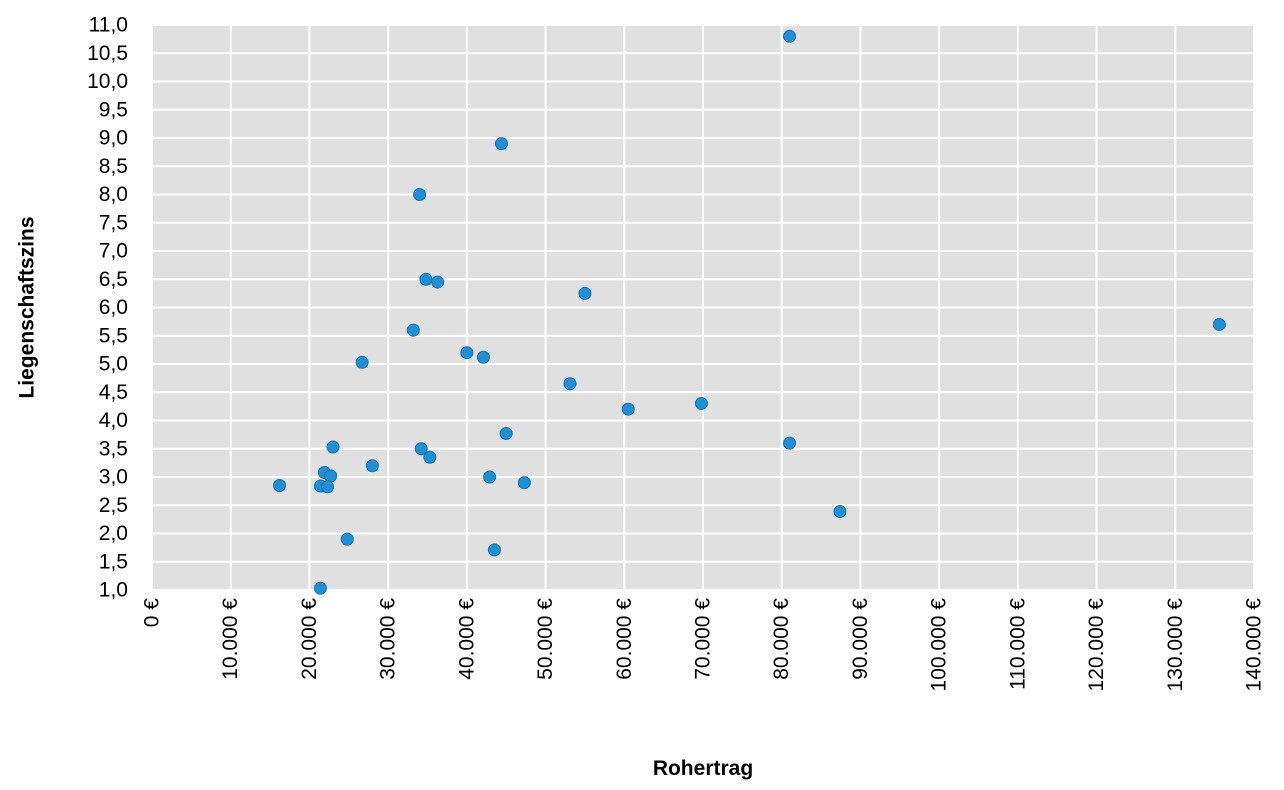 Image resolution: width=1284 pixels, height=790 pixels. Describe the element at coordinates (388, 639) in the screenshot. I see `x-tick-label: 30.000 €` at that location.